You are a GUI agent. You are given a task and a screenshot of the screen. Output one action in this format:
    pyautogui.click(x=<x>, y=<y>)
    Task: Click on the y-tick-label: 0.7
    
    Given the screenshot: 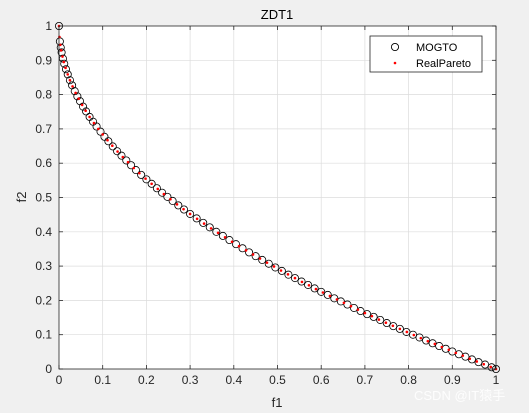 What is the action you would take?
    pyautogui.click(x=43, y=129)
    